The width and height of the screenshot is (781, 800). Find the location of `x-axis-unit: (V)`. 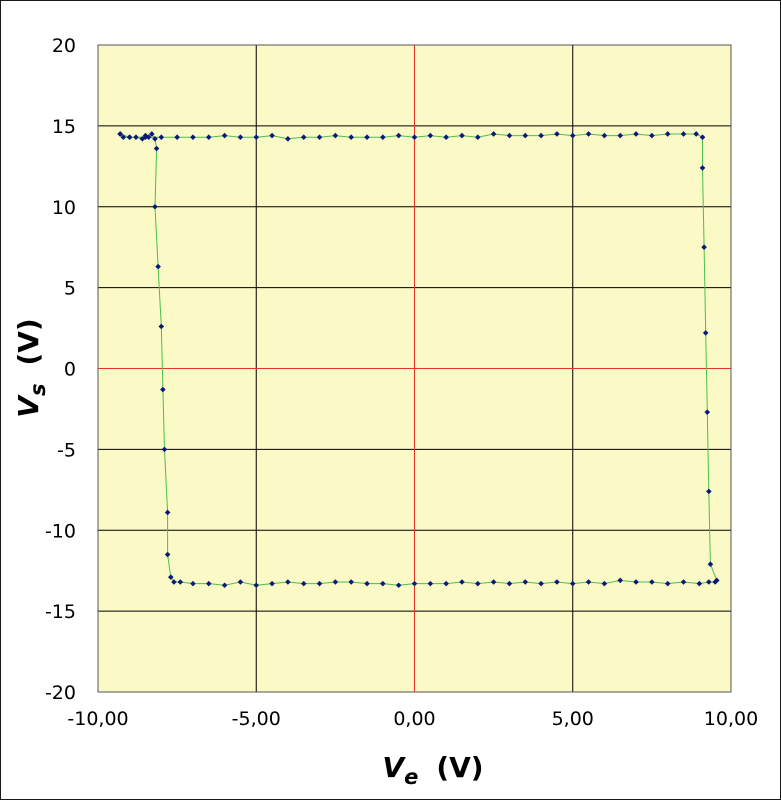

x-axis-unit: (V) is located at coordinates (459, 767).